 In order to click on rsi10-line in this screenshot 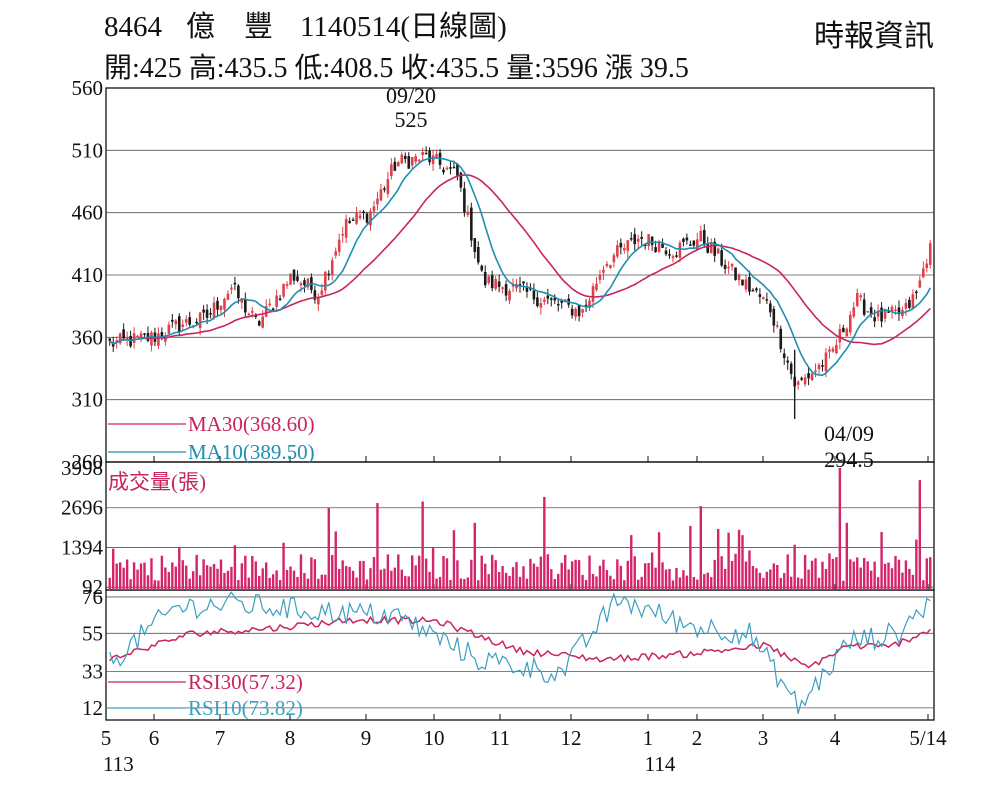, I will do `click(520, 652)`.